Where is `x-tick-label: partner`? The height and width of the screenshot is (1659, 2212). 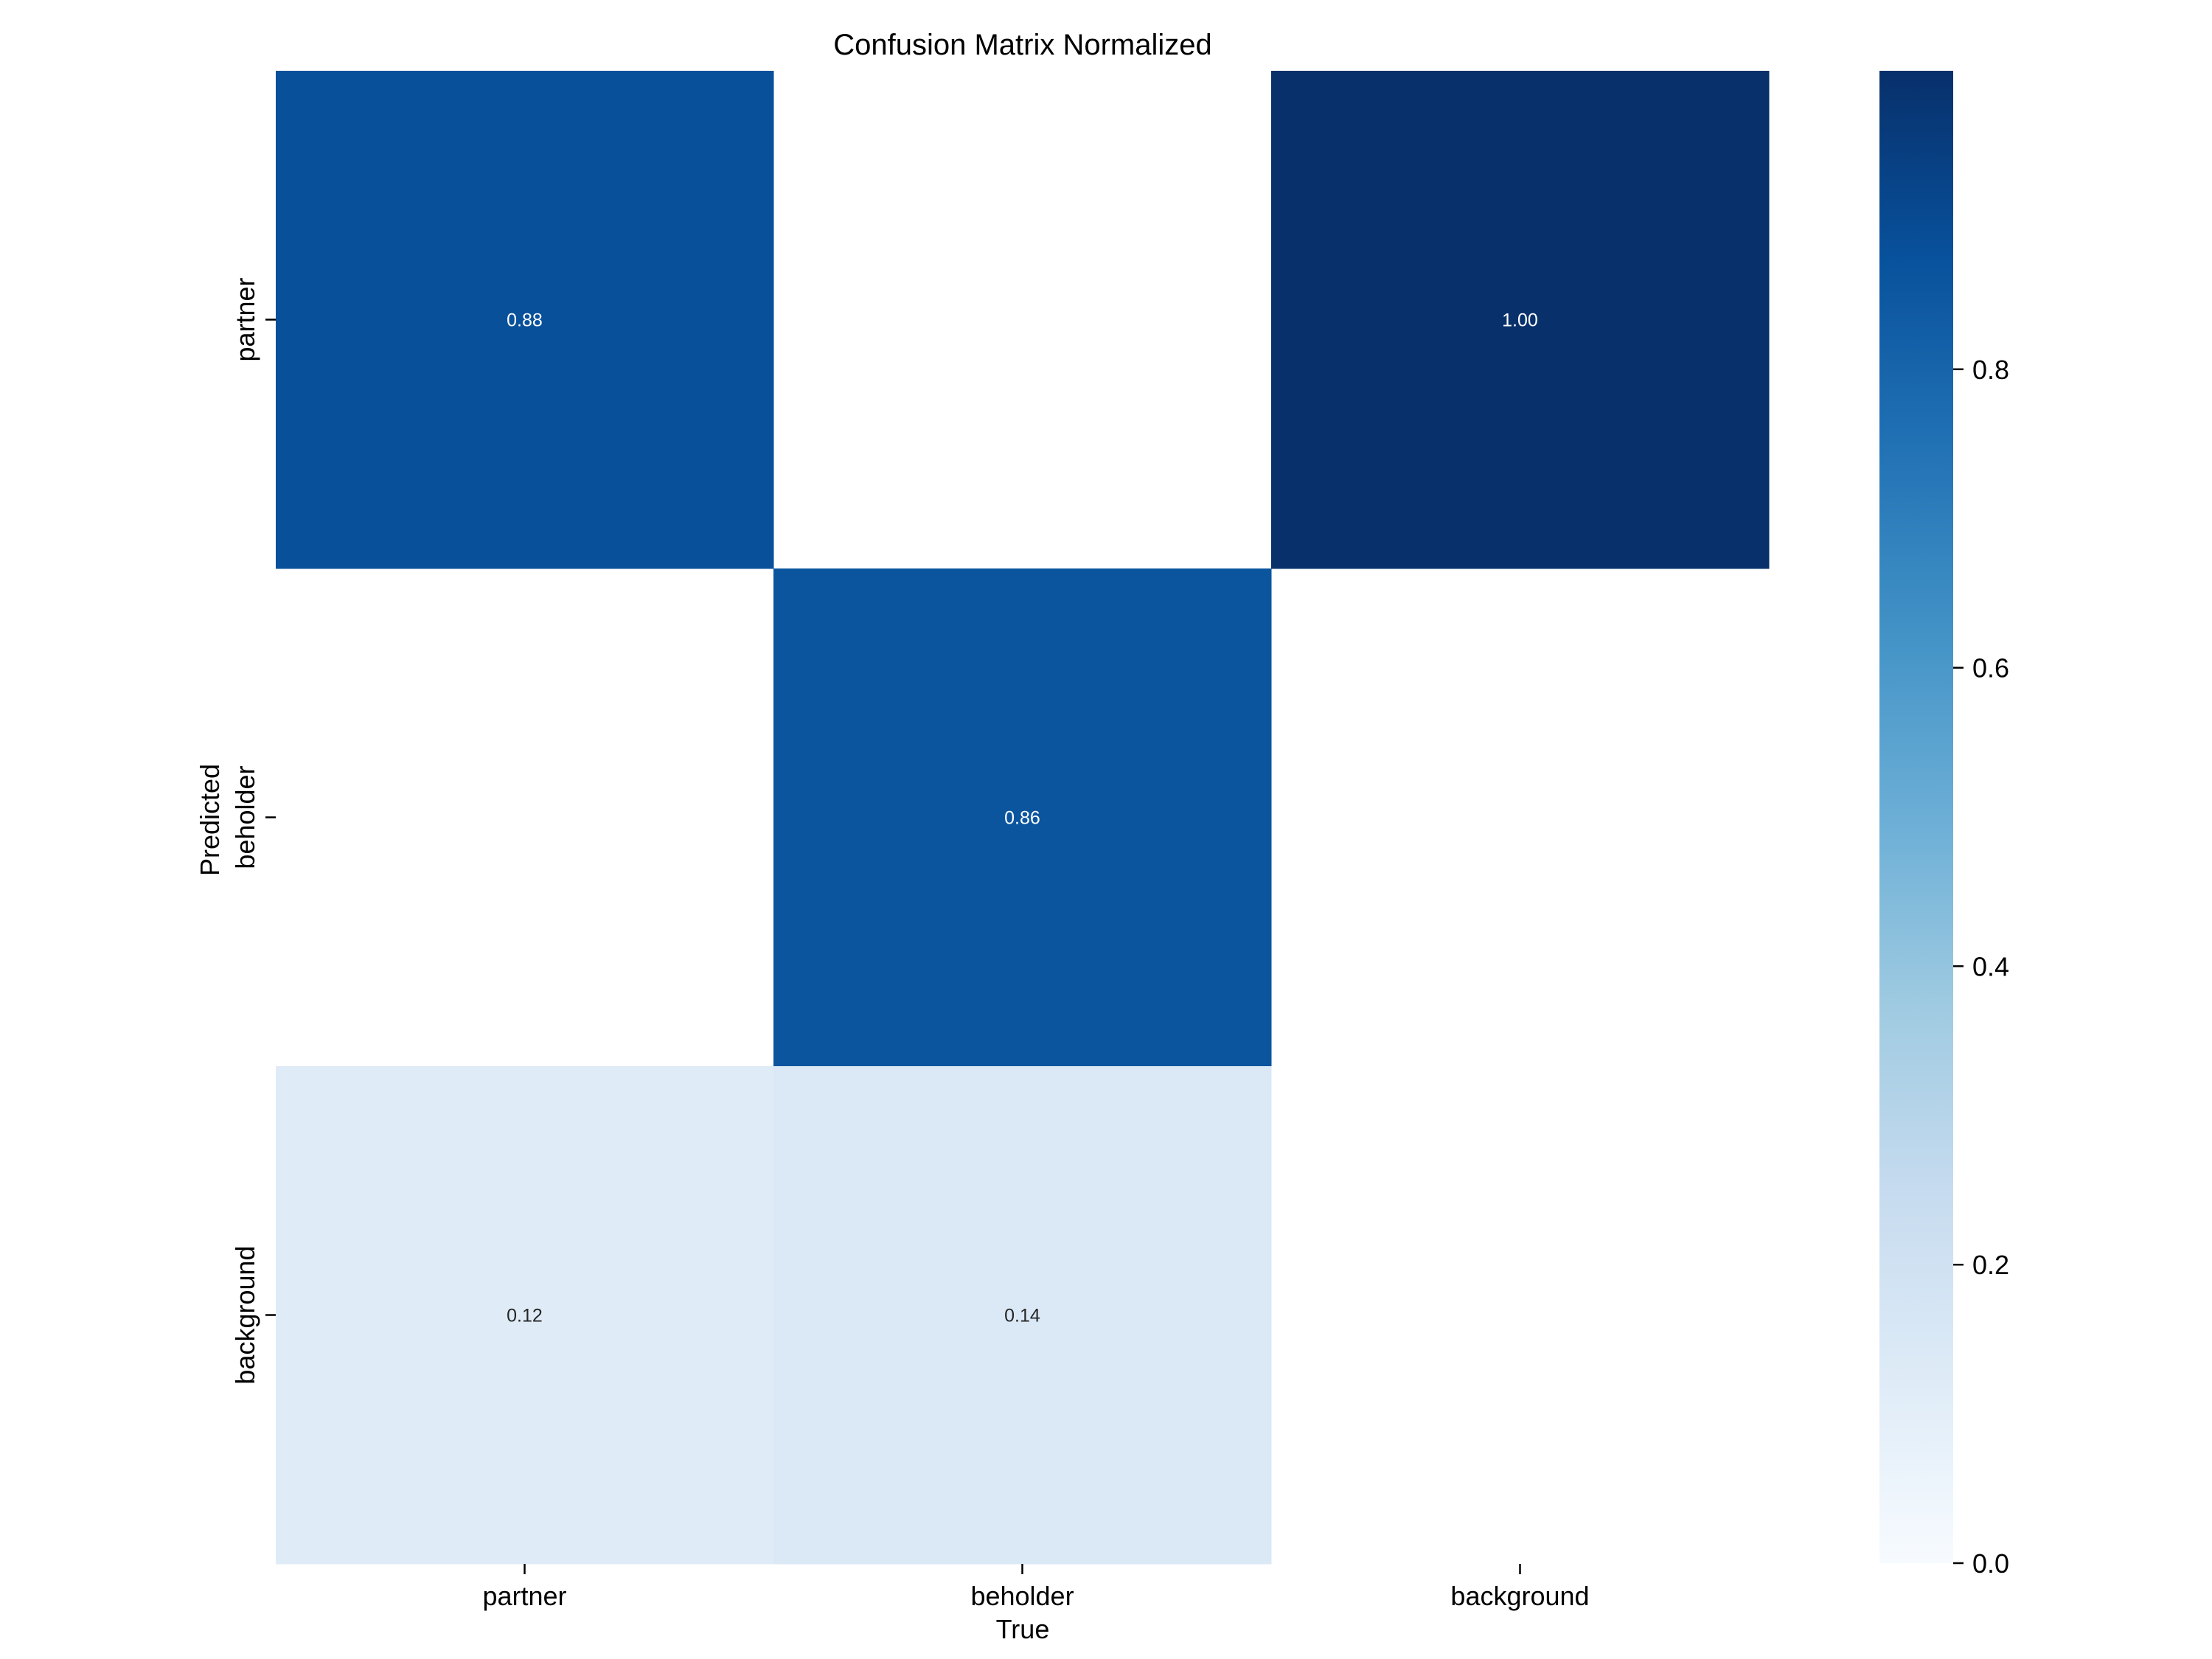
x-tick-label: partner is located at coordinates (524, 1596).